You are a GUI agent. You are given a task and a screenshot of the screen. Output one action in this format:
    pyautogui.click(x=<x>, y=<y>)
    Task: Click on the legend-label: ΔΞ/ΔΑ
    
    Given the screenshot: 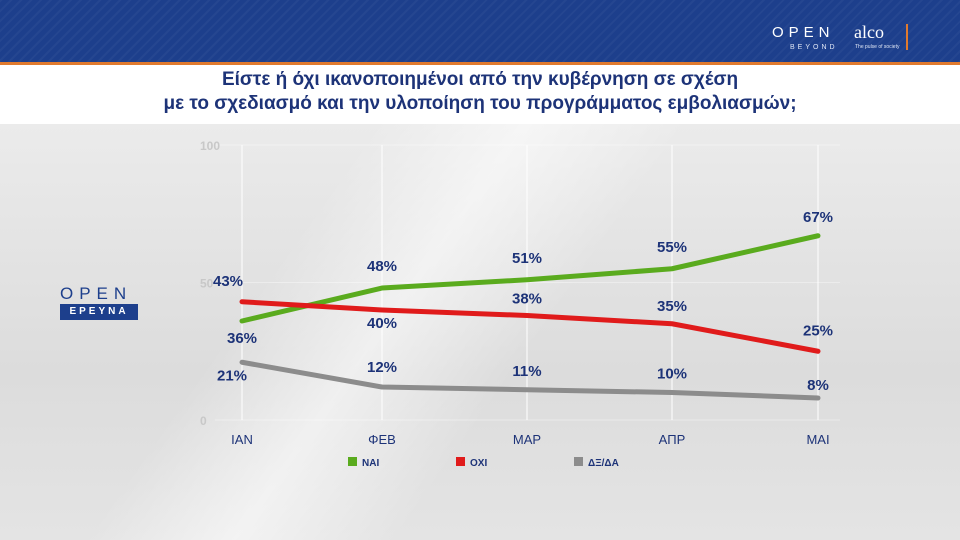 What is the action you would take?
    pyautogui.click(x=603, y=463)
    